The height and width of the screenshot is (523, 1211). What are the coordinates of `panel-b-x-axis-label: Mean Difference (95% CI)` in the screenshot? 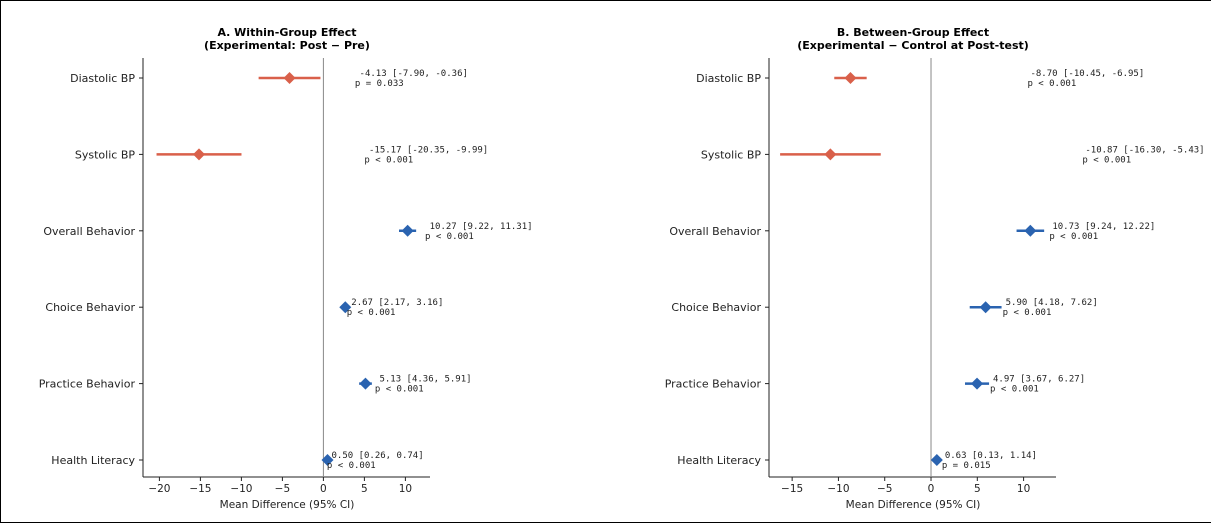 It's located at (913, 505).